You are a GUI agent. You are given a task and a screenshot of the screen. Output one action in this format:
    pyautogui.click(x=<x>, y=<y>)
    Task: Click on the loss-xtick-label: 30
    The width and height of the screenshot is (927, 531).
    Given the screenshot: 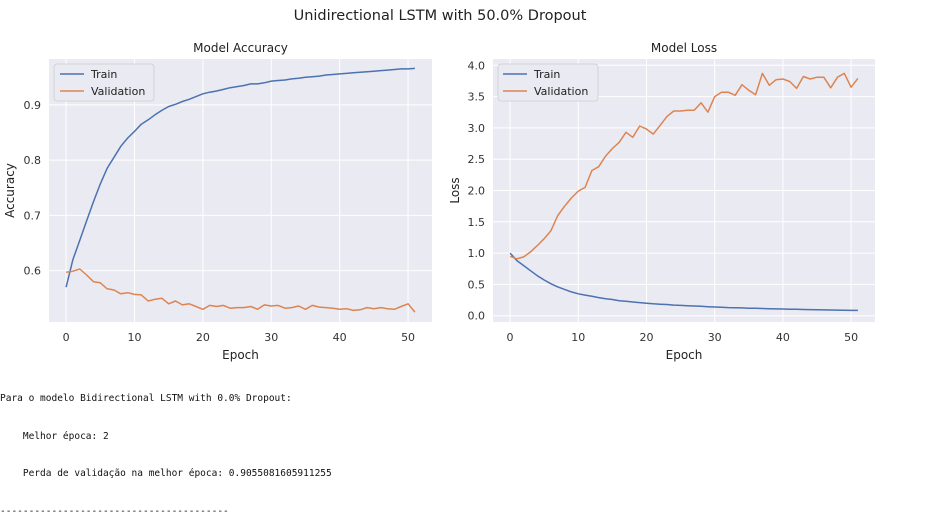 What is the action you would take?
    pyautogui.click(x=715, y=337)
    